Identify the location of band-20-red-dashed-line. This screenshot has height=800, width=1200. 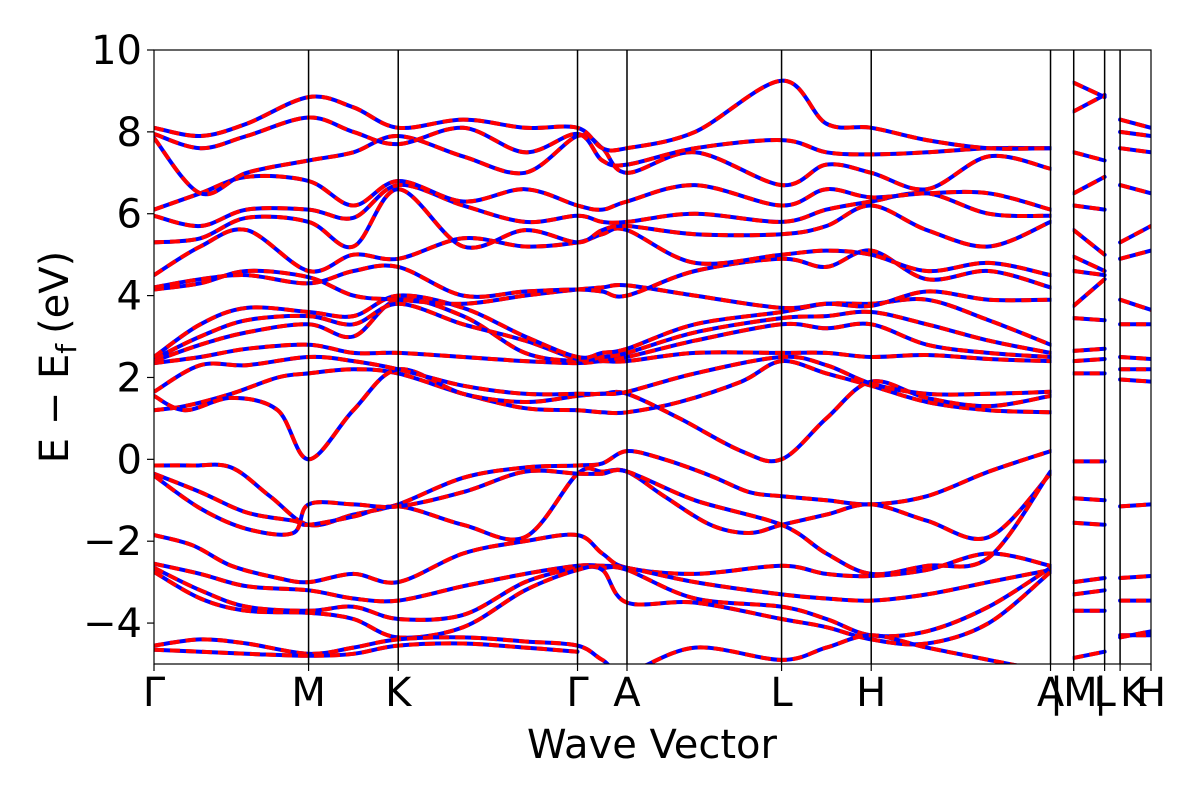
(602, 206).